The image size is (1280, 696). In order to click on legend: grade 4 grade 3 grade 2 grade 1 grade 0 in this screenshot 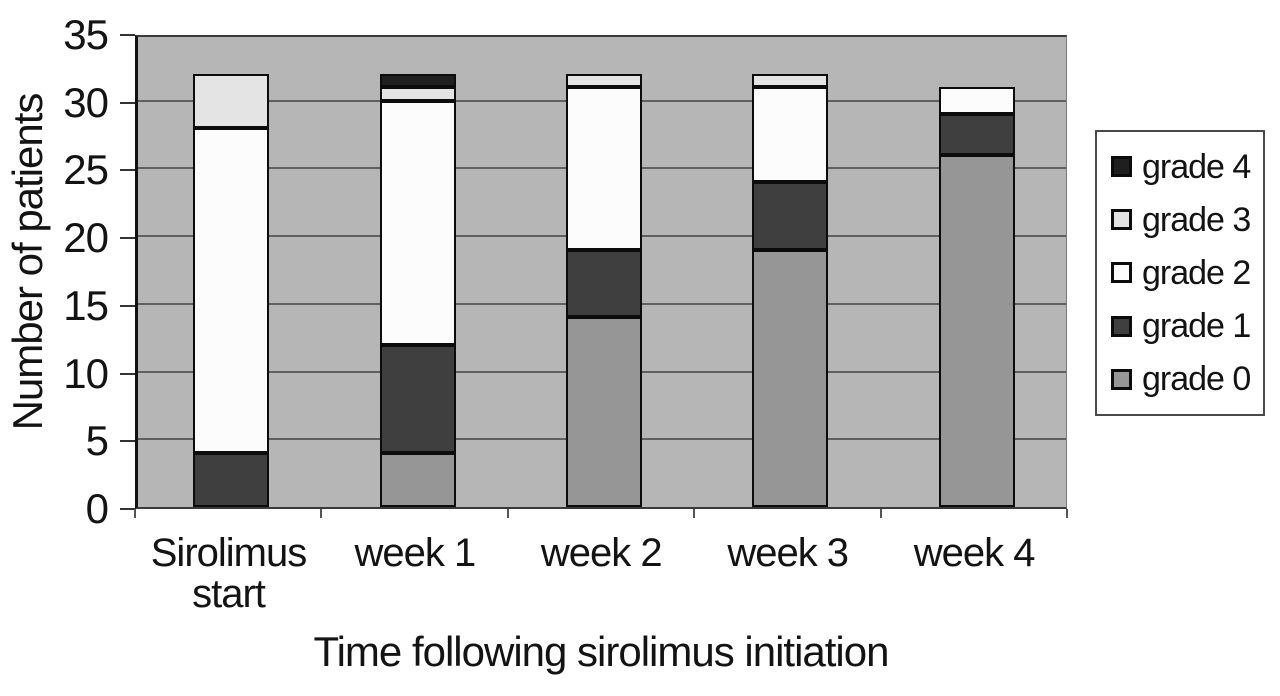, I will do `click(1180, 273)`.